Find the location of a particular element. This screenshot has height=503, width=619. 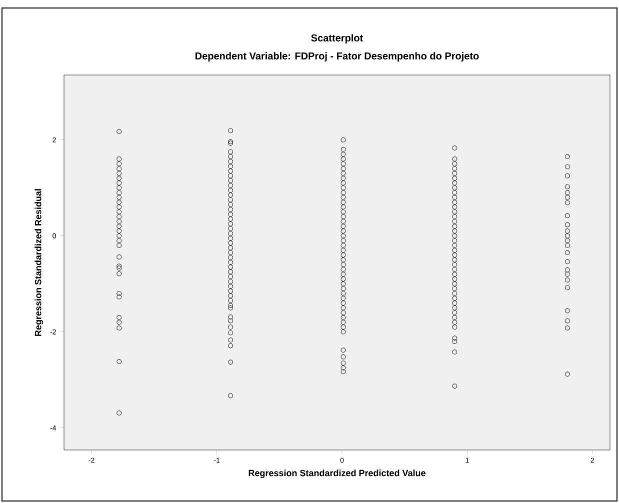

x-axis-title: Regression Standardized Predicted Value is located at coordinates (337, 474).